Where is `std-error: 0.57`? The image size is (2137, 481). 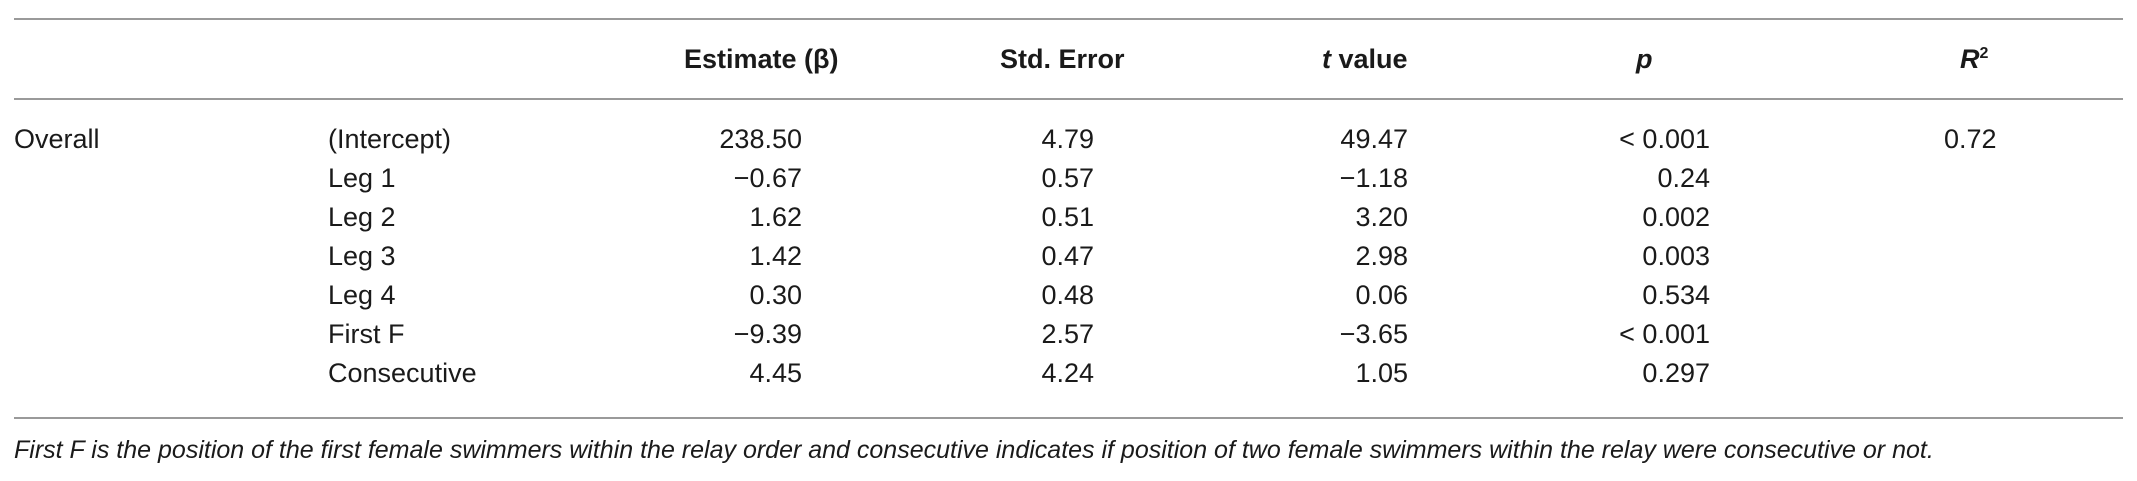
std-error: 0.57 is located at coordinates (1067, 178).